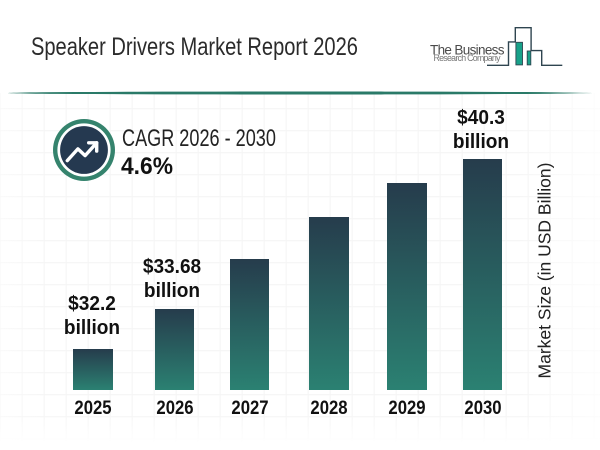 The height and width of the screenshot is (450, 600). What do you see at coordinates (468, 58) in the screenshot?
I see `svg-text: Research Company` at bounding box center [468, 58].